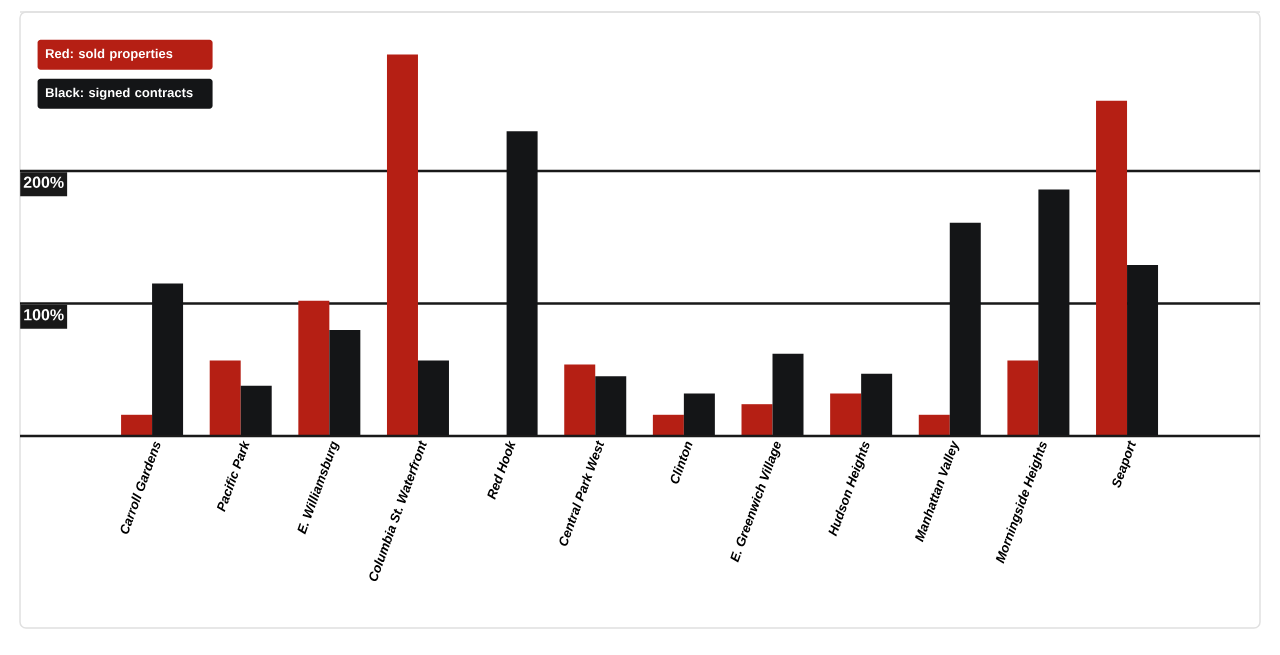  What do you see at coordinates (109, 54) in the screenshot?
I see `text: Red: sold properties` at bounding box center [109, 54].